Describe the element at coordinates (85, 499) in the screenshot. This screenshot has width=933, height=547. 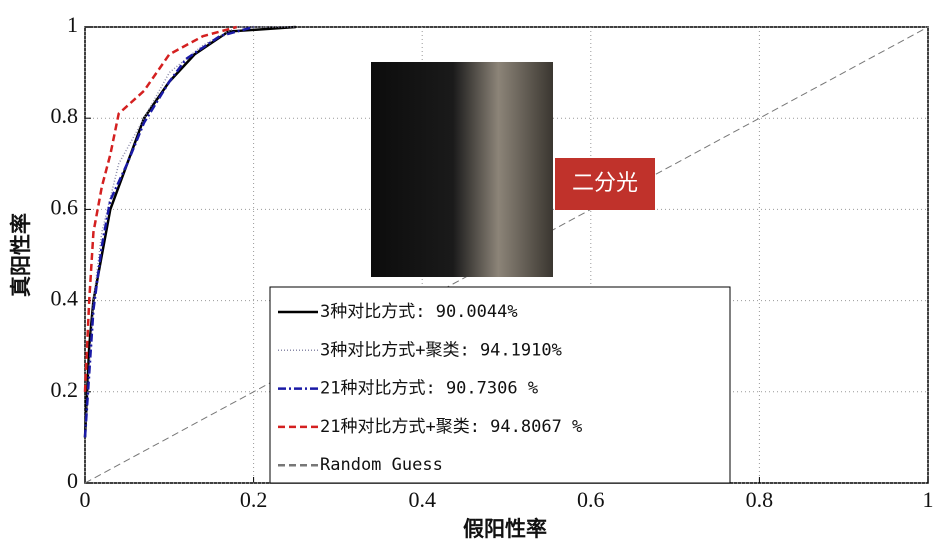
I see `x-tick-label: 0` at that location.